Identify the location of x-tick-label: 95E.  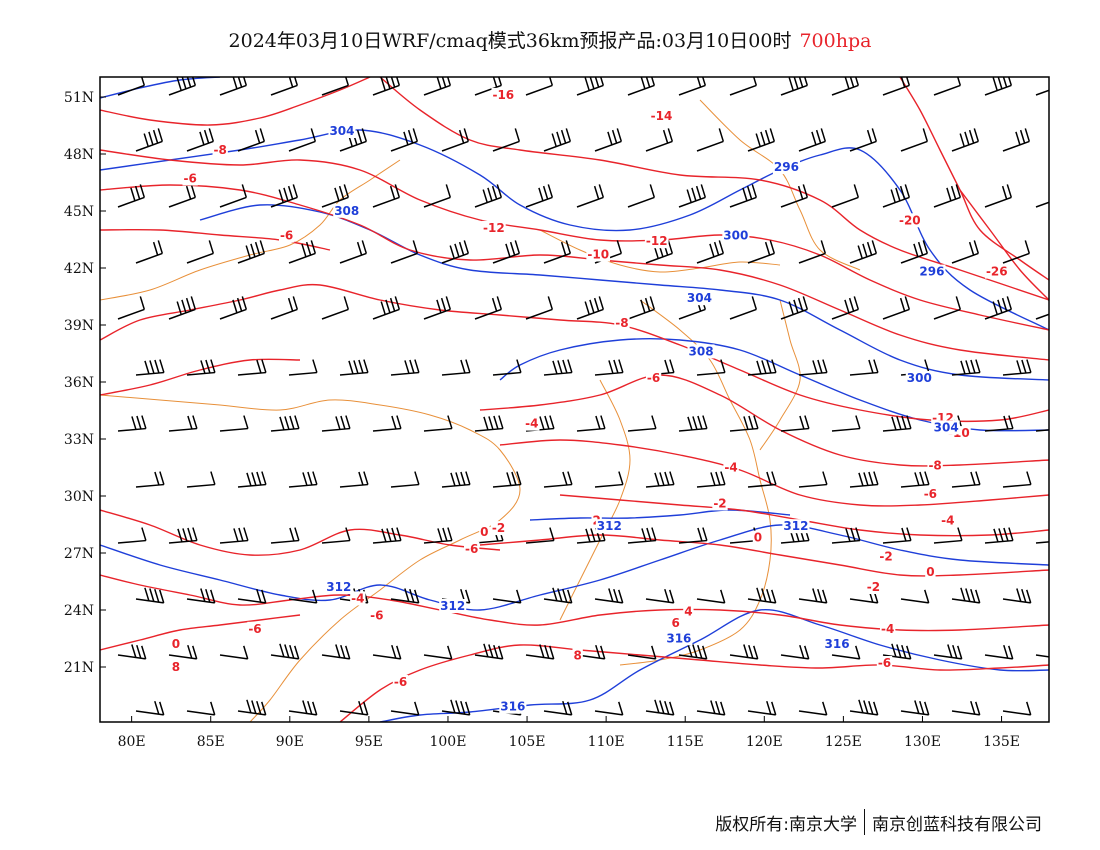
(369, 742).